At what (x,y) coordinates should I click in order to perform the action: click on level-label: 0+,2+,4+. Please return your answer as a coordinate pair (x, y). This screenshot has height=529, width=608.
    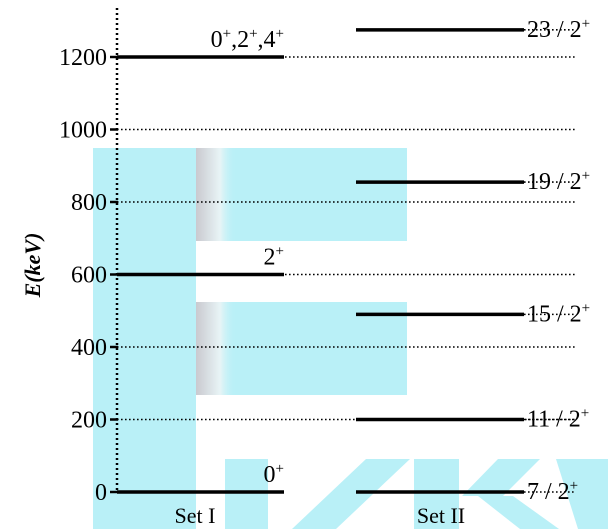
    Looking at the image, I should click on (247, 39).